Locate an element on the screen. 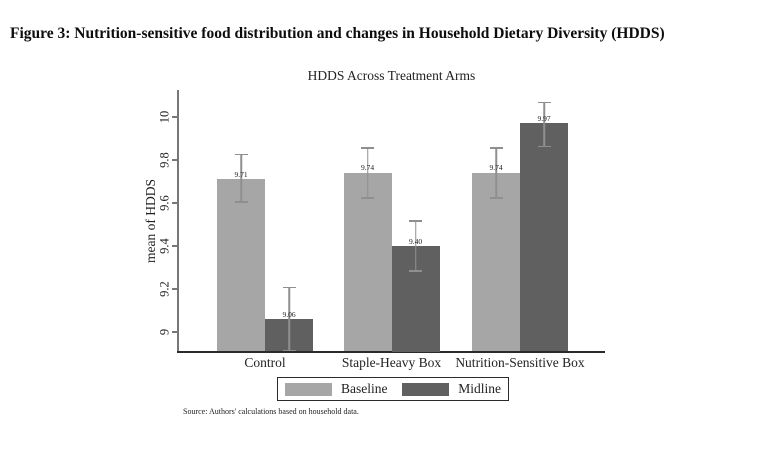 This screenshot has height=456, width=769. y-tick-label: 9.4 is located at coordinates (164, 246).